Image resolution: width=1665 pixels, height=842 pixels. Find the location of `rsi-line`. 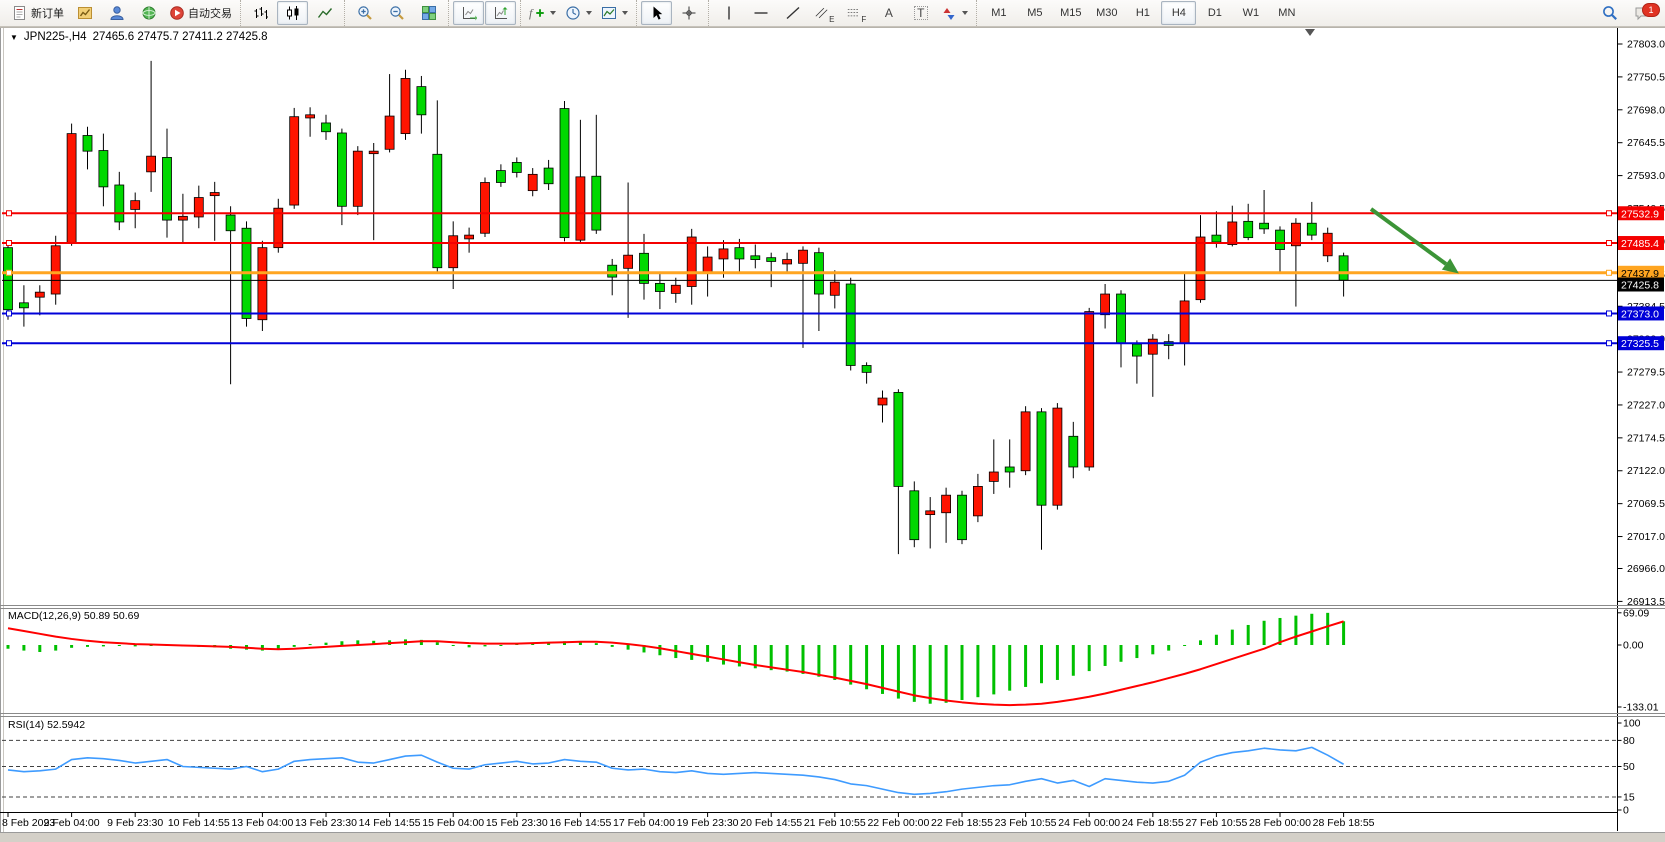

rsi-line is located at coordinates (675, 771).